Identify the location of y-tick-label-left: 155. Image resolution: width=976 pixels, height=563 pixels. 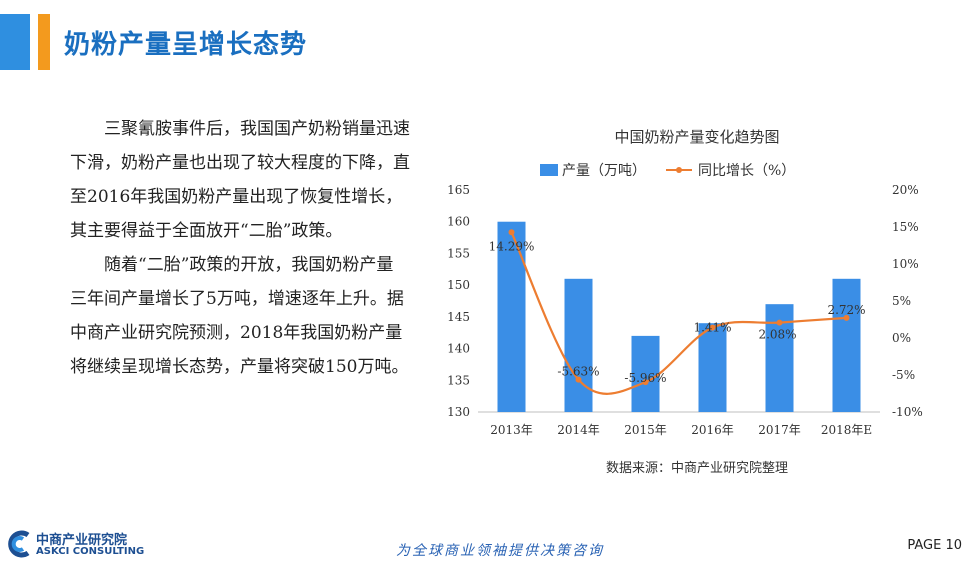
(458, 253).